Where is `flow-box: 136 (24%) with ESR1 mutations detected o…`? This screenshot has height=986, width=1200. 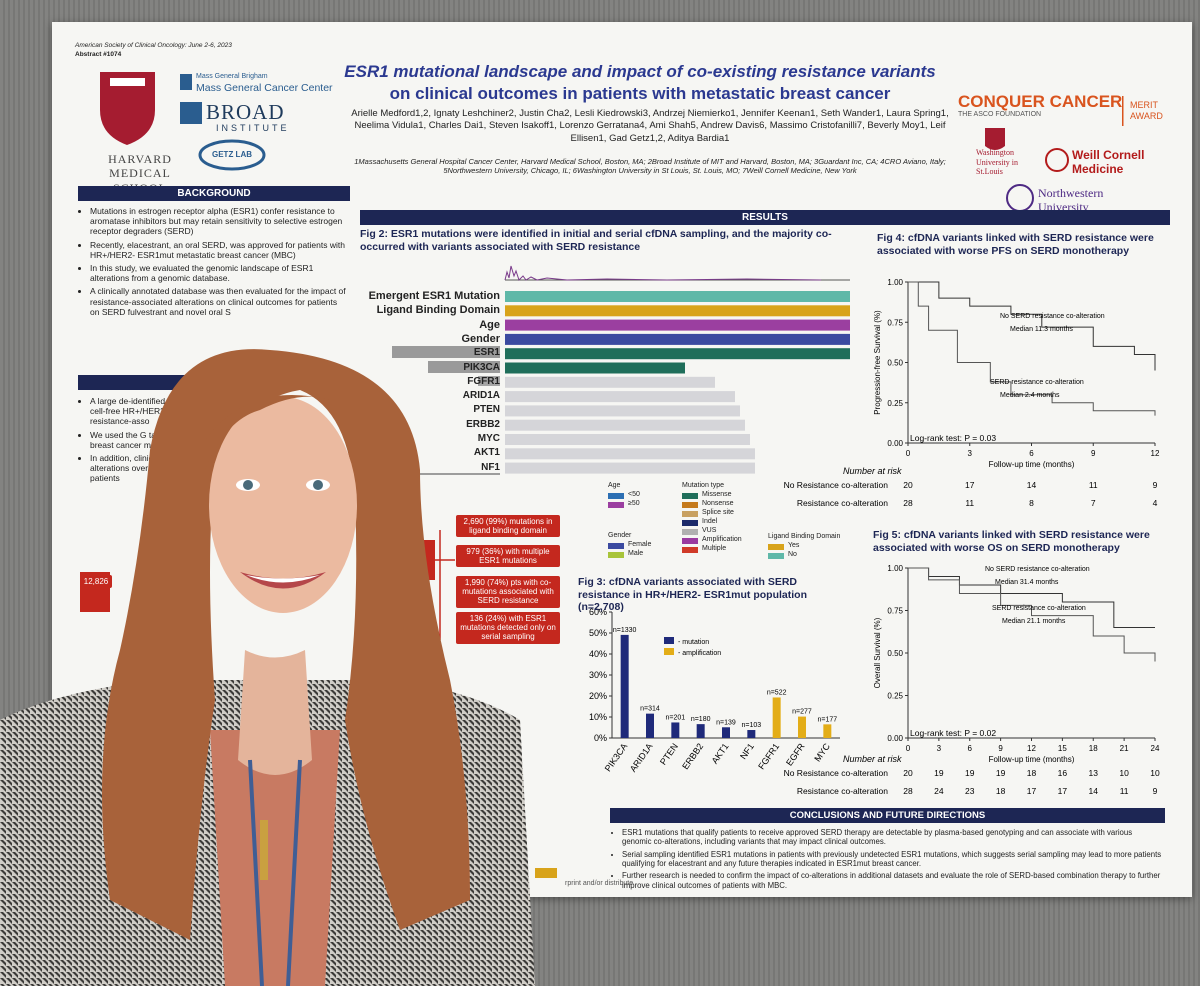 flow-box: 136 (24%) with ESR1 mutations detected o… is located at coordinates (508, 628).